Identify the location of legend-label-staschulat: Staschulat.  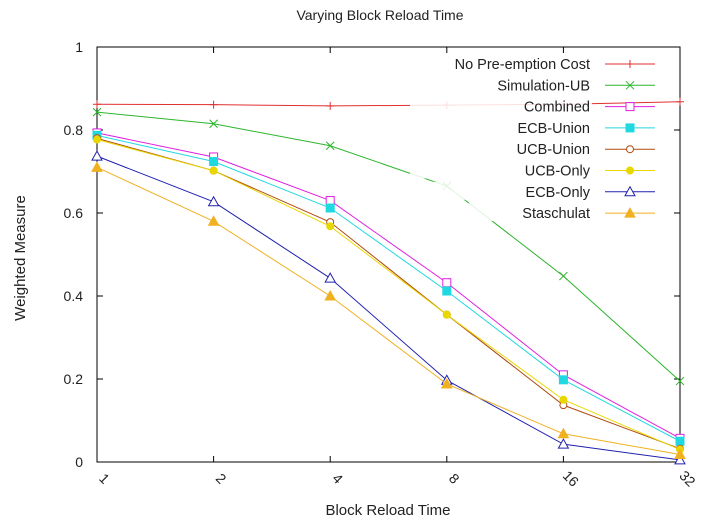
(556, 214).